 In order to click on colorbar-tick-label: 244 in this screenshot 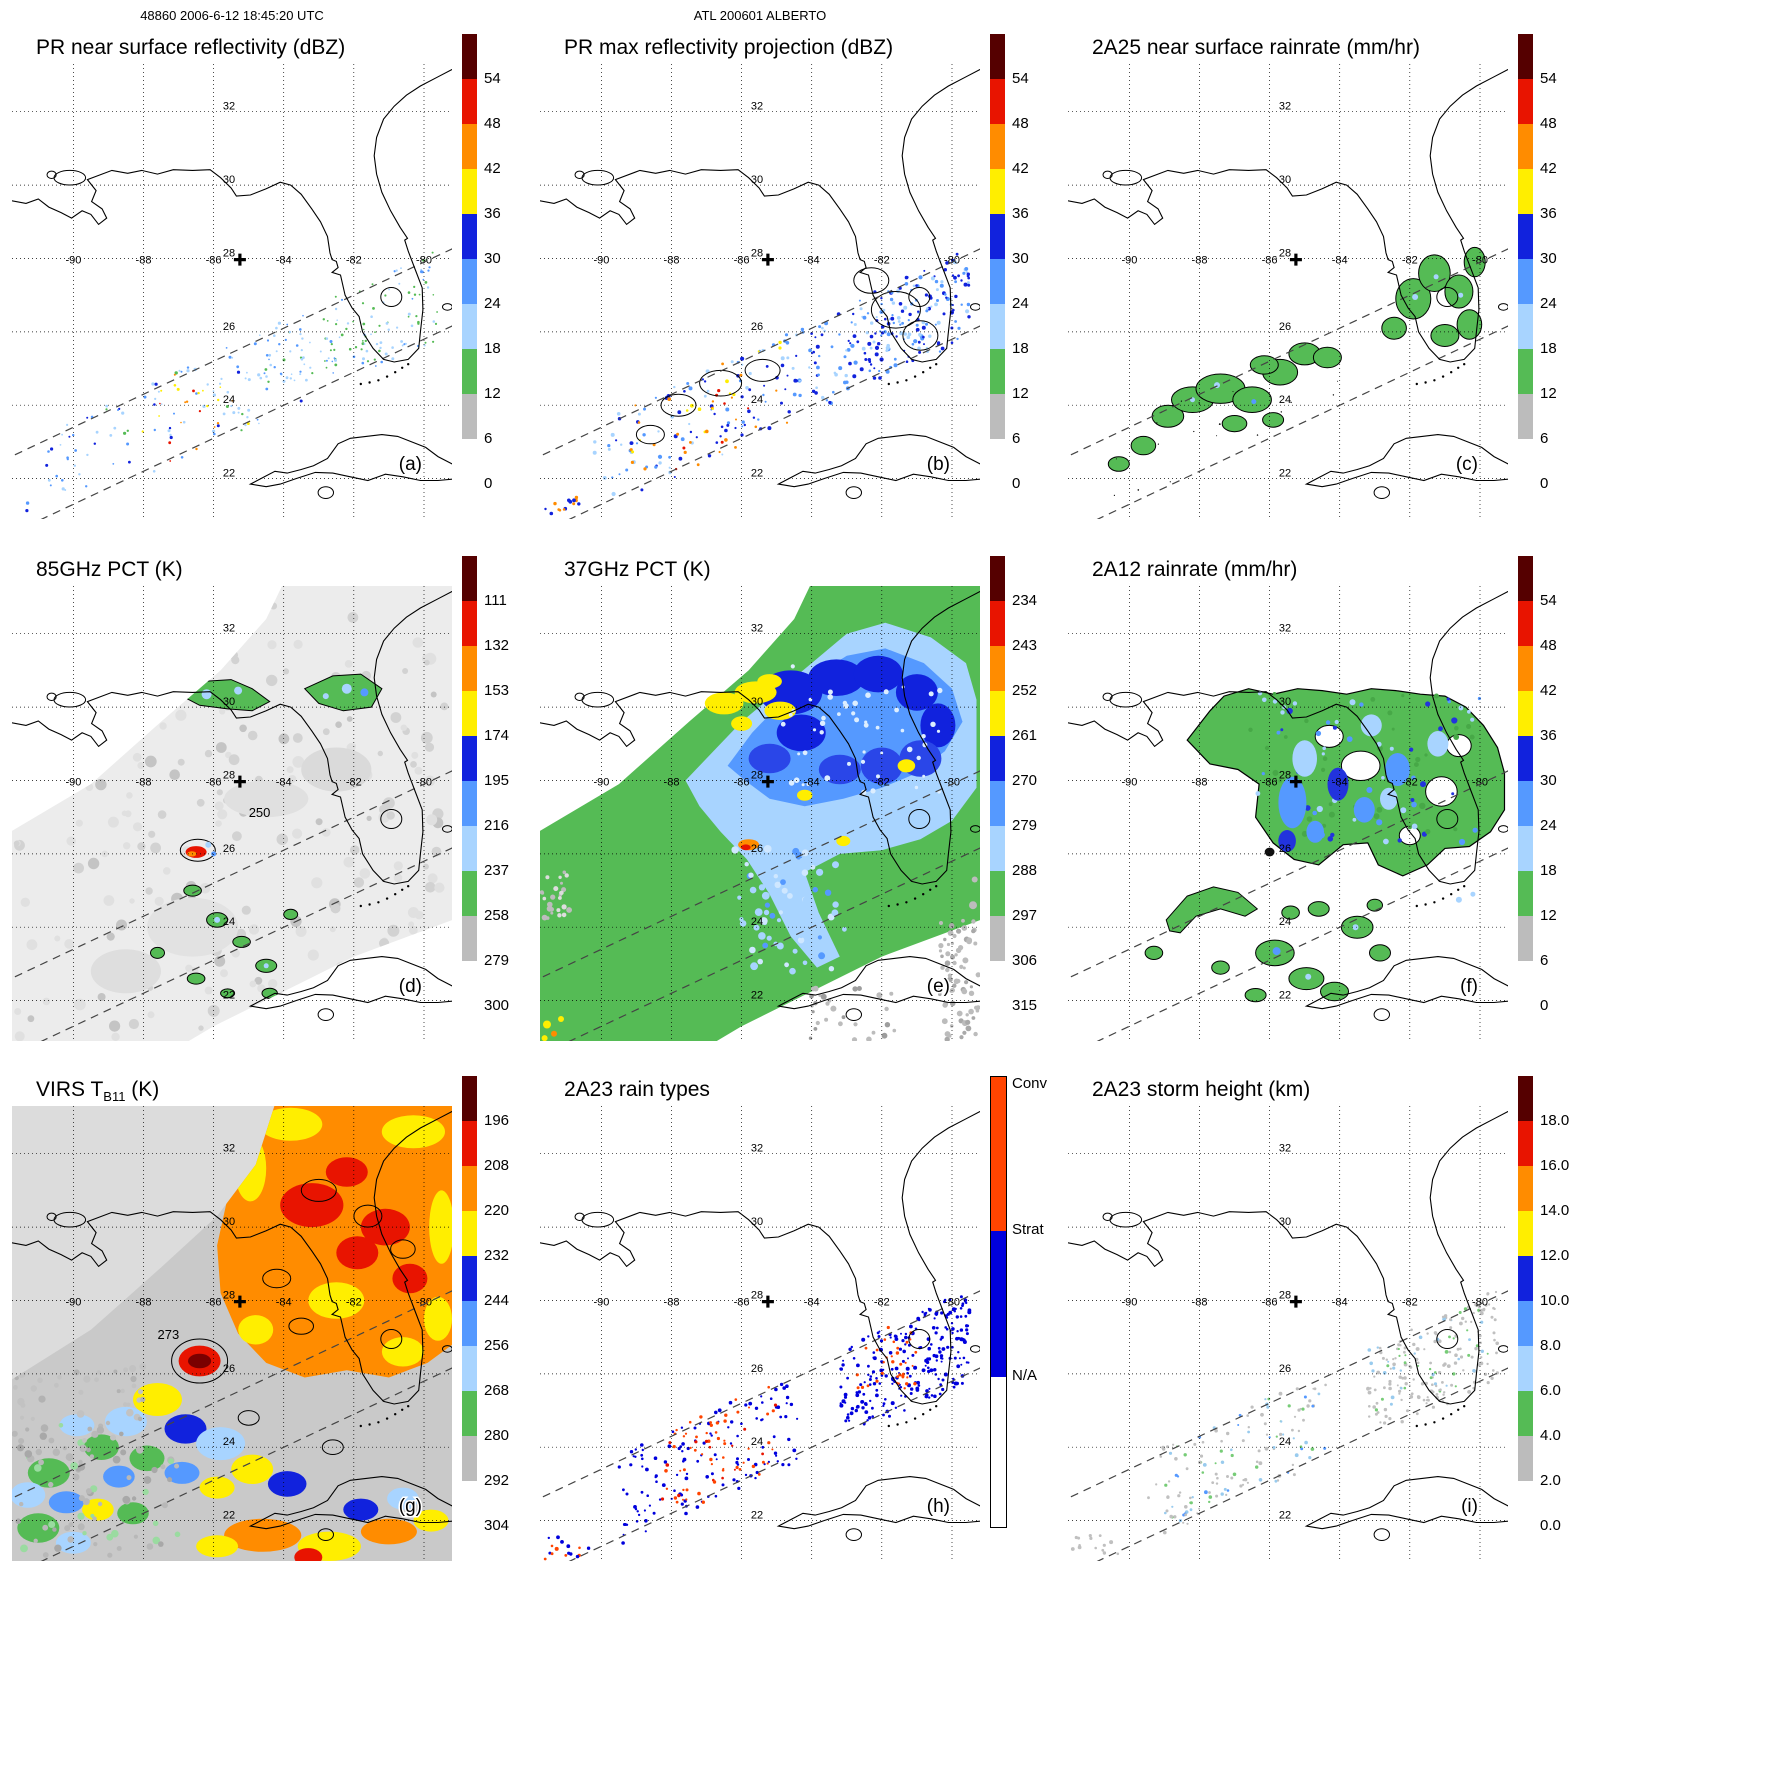, I will do `click(497, 1300)`.